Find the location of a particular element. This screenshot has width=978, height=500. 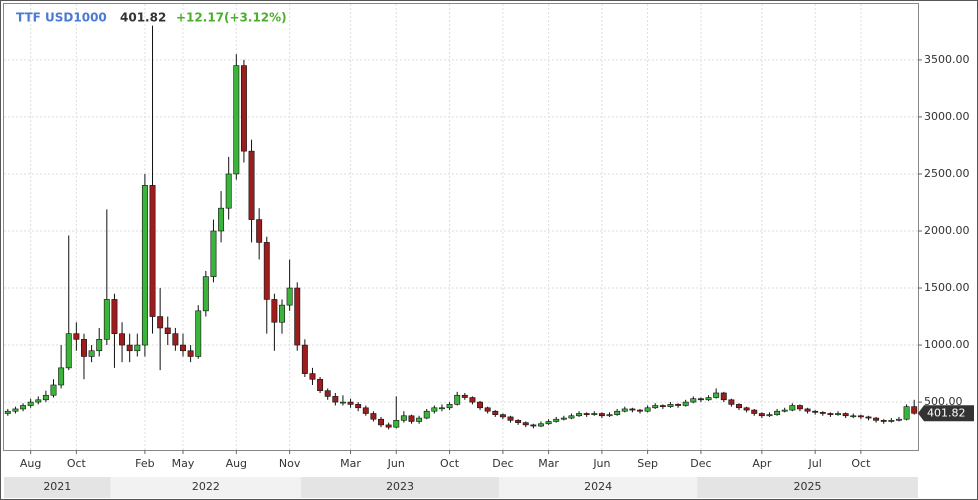

year-label: 2021 is located at coordinates (57, 486).